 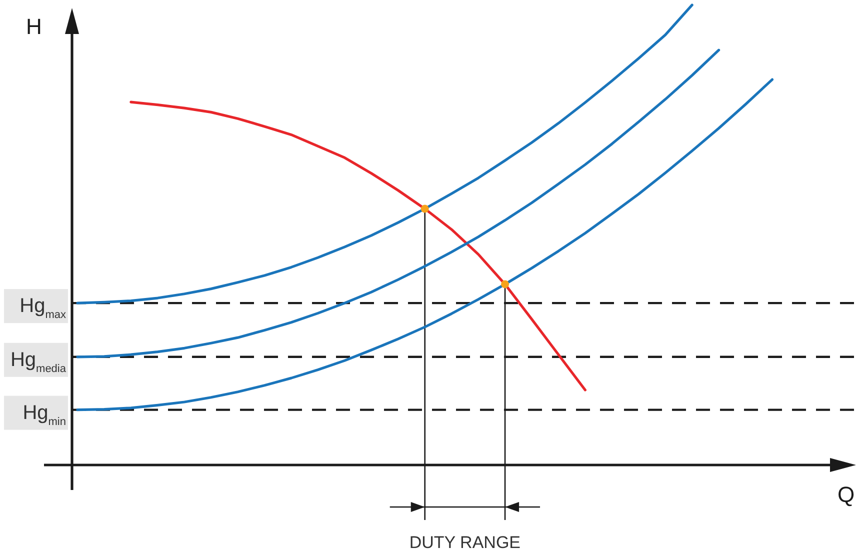 What do you see at coordinates (44, 415) in the screenshot?
I see `ref-line-label: Hg$_{min}$` at bounding box center [44, 415].